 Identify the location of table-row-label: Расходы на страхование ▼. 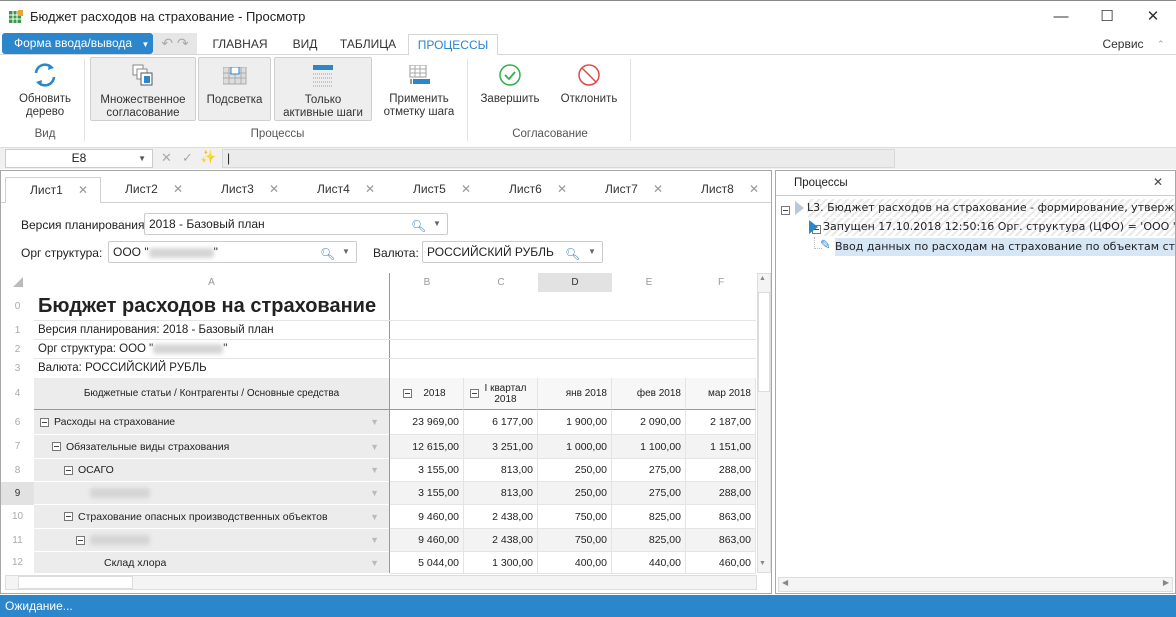
(211, 422).